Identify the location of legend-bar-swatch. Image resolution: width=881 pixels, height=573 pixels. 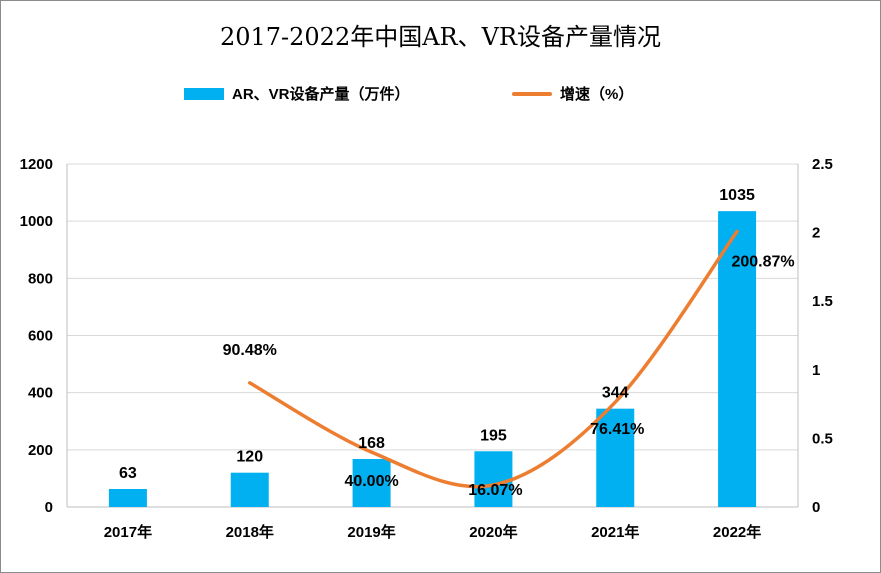
(204, 93).